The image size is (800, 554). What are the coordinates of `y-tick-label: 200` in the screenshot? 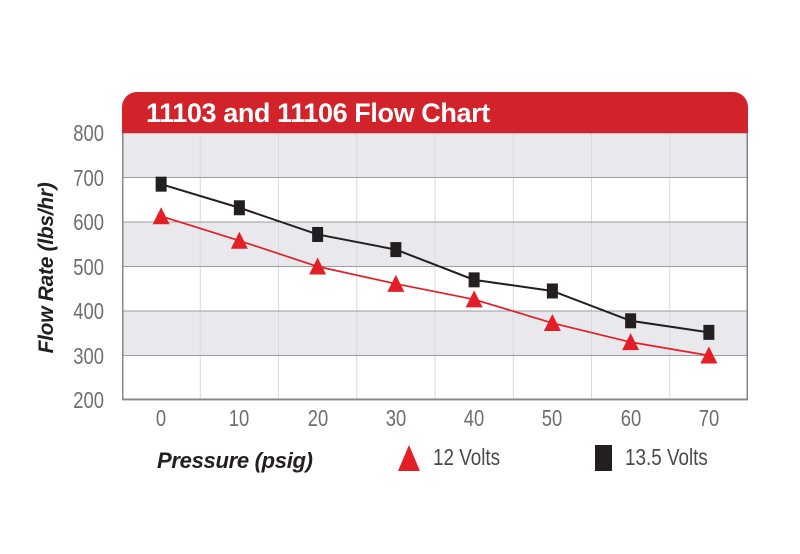 It's located at (88, 400).